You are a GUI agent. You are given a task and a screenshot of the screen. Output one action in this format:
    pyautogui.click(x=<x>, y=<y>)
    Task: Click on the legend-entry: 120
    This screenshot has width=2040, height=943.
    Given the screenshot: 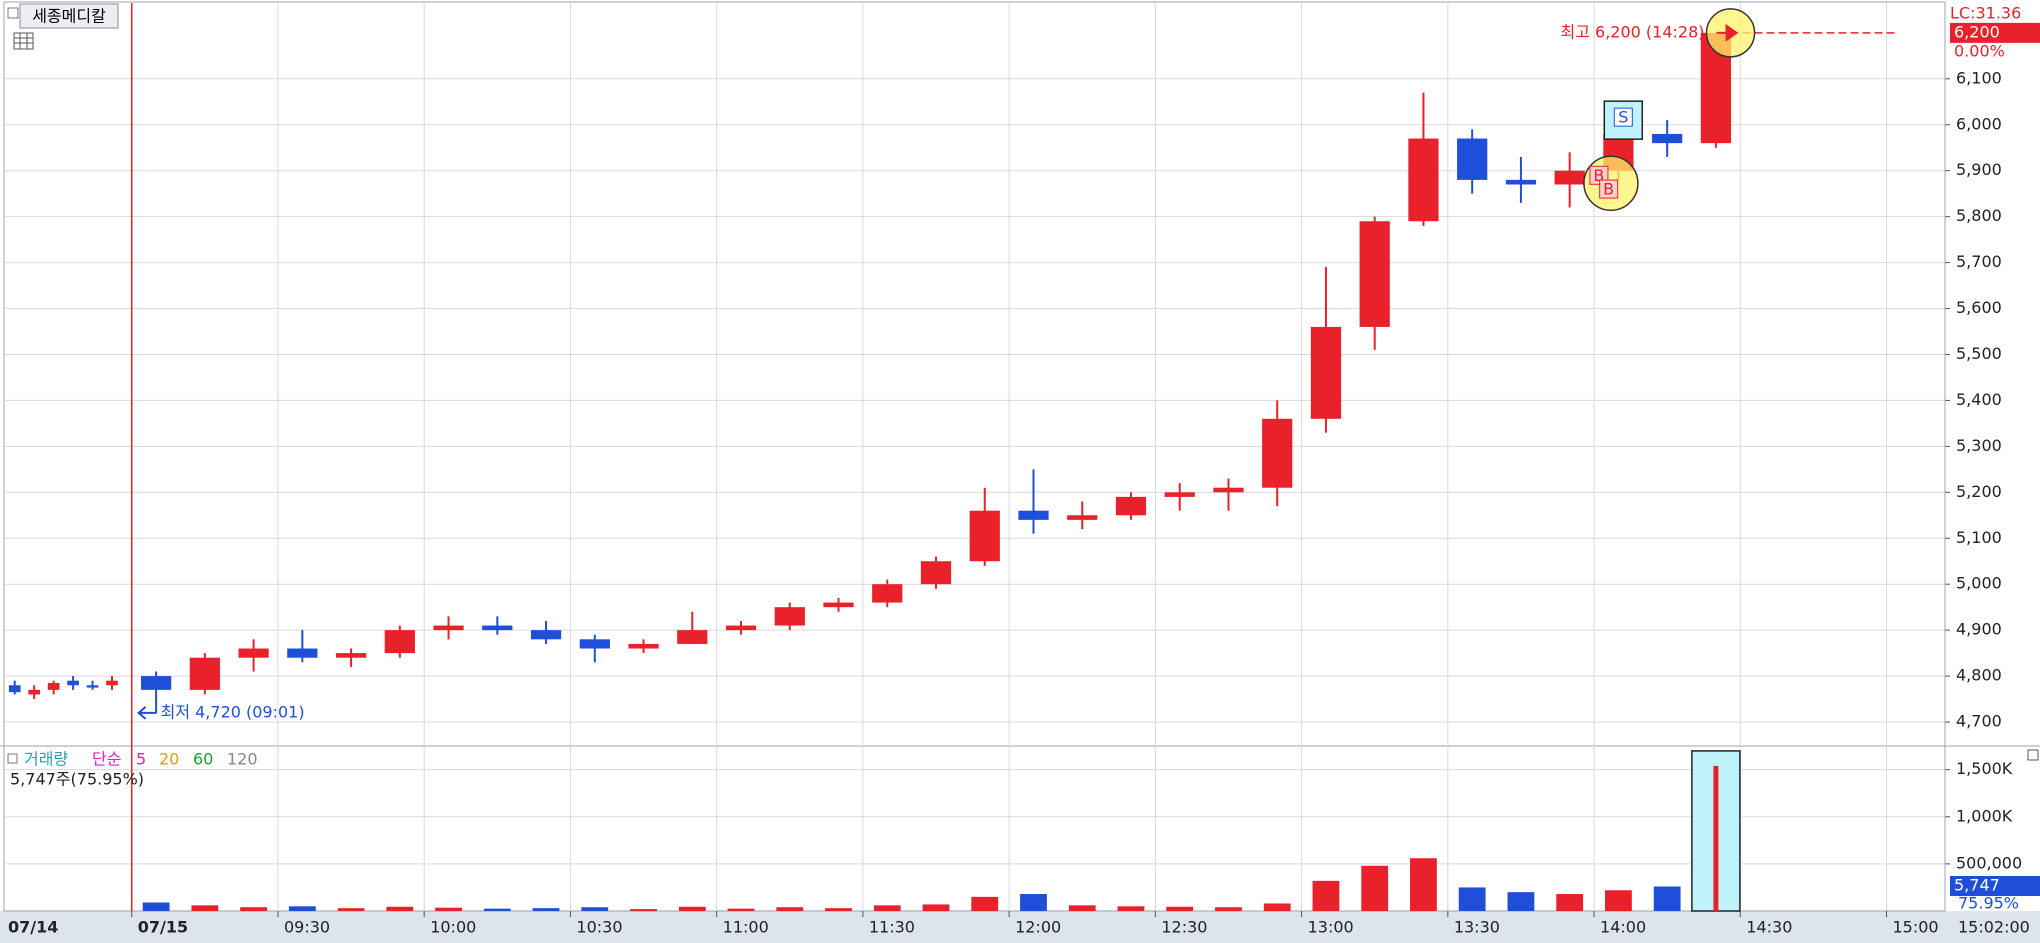 What is the action you would take?
    pyautogui.click(x=242, y=759)
    